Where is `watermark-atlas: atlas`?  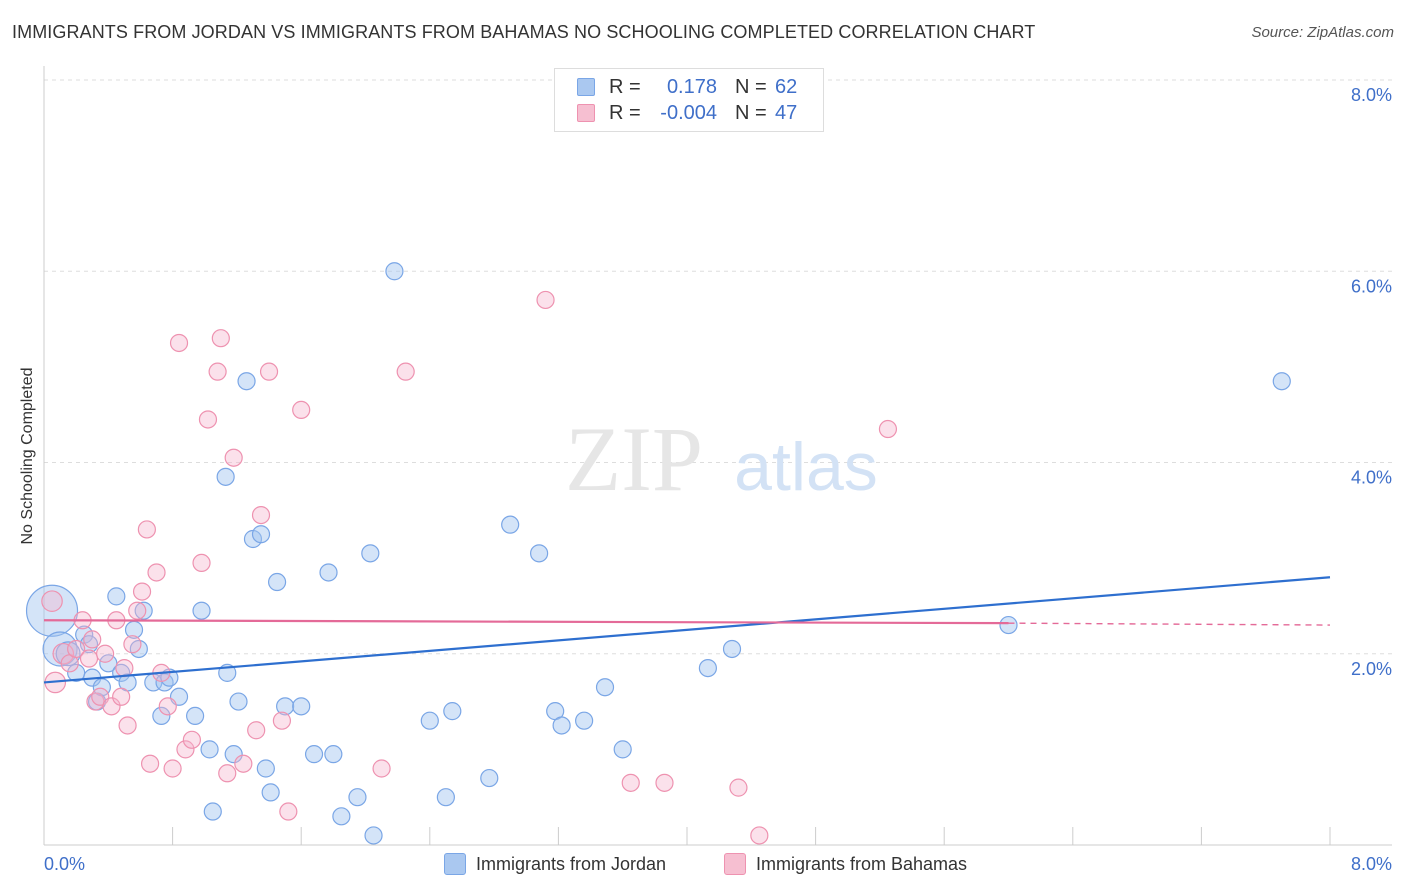
watermark-atlas: atlas is located at coordinates (806, 467).